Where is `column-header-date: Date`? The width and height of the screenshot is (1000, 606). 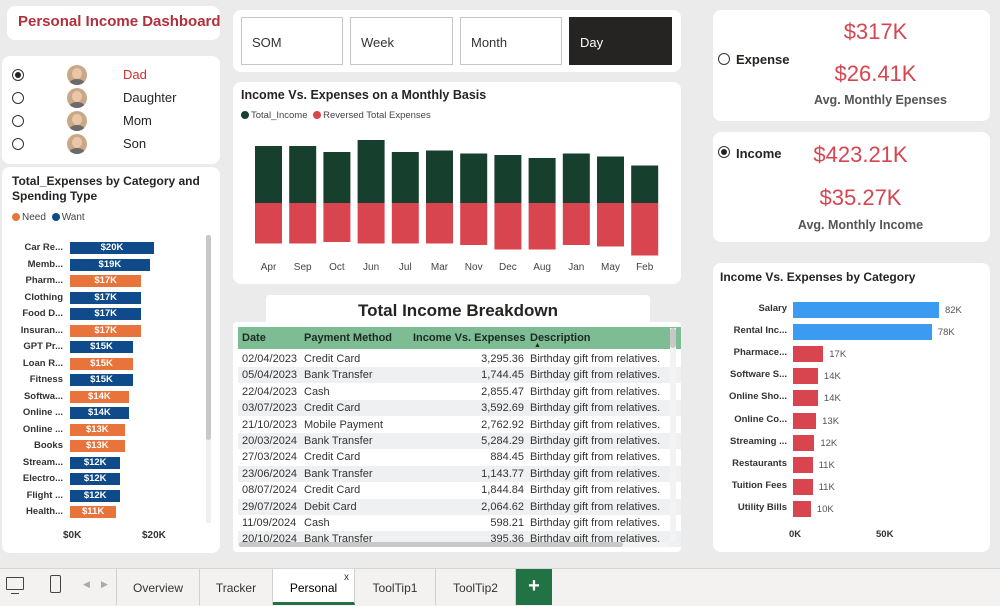
column-header-date: Date is located at coordinates (254, 338).